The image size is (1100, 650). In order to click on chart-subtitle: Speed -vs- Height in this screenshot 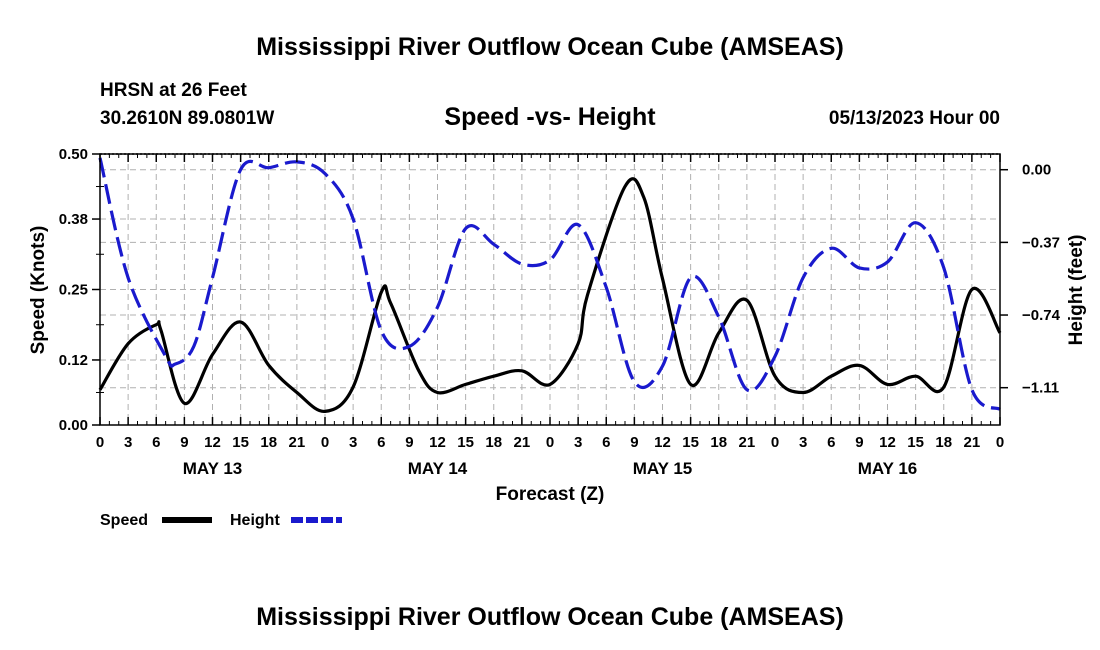, I will do `click(550, 117)`.